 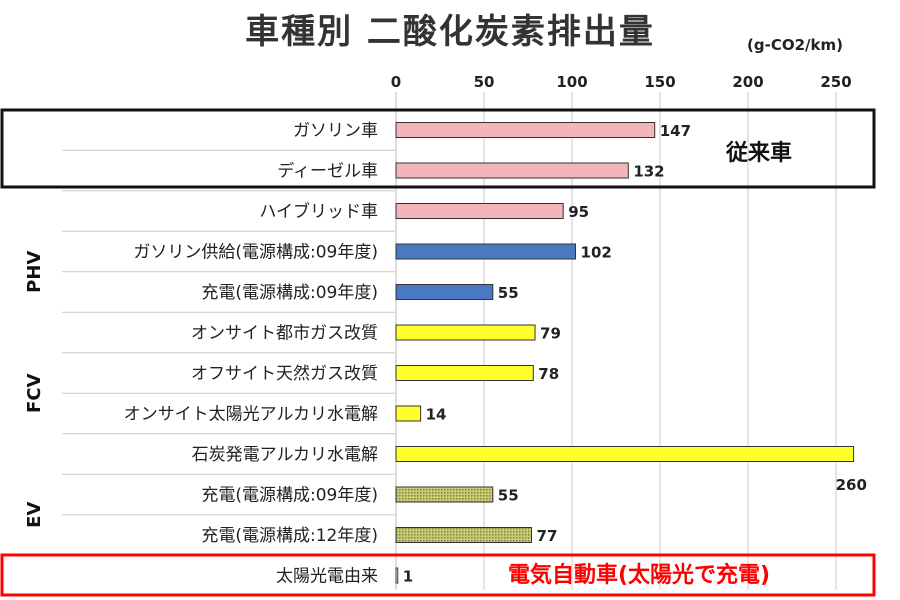 I want to click on category-label: オンサイト都市ガス改質, so click(x=284, y=334).